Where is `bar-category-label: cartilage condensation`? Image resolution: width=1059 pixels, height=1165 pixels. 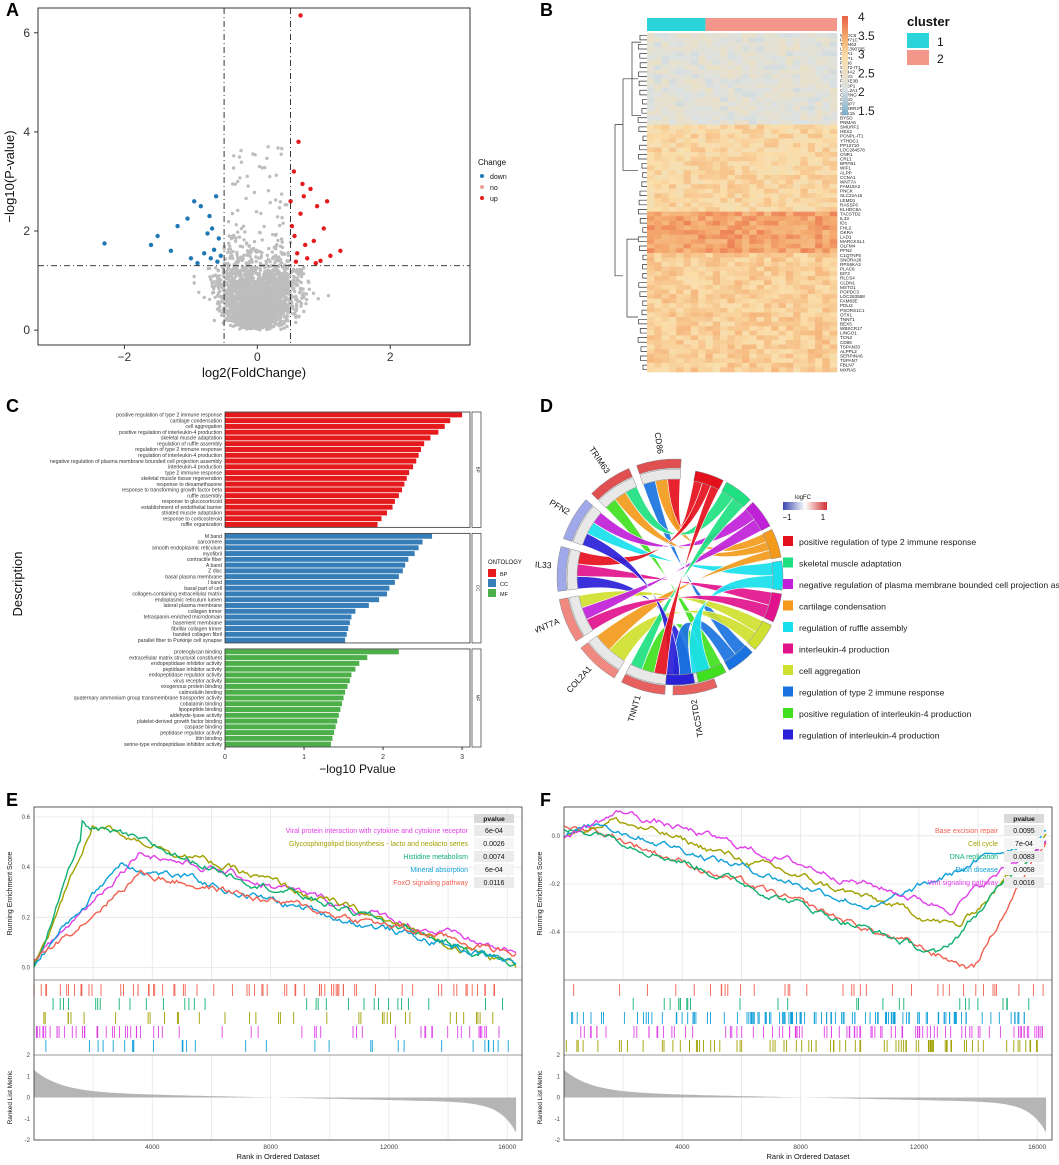
bar-category-label: cartilage condensation is located at coordinates (196, 421).